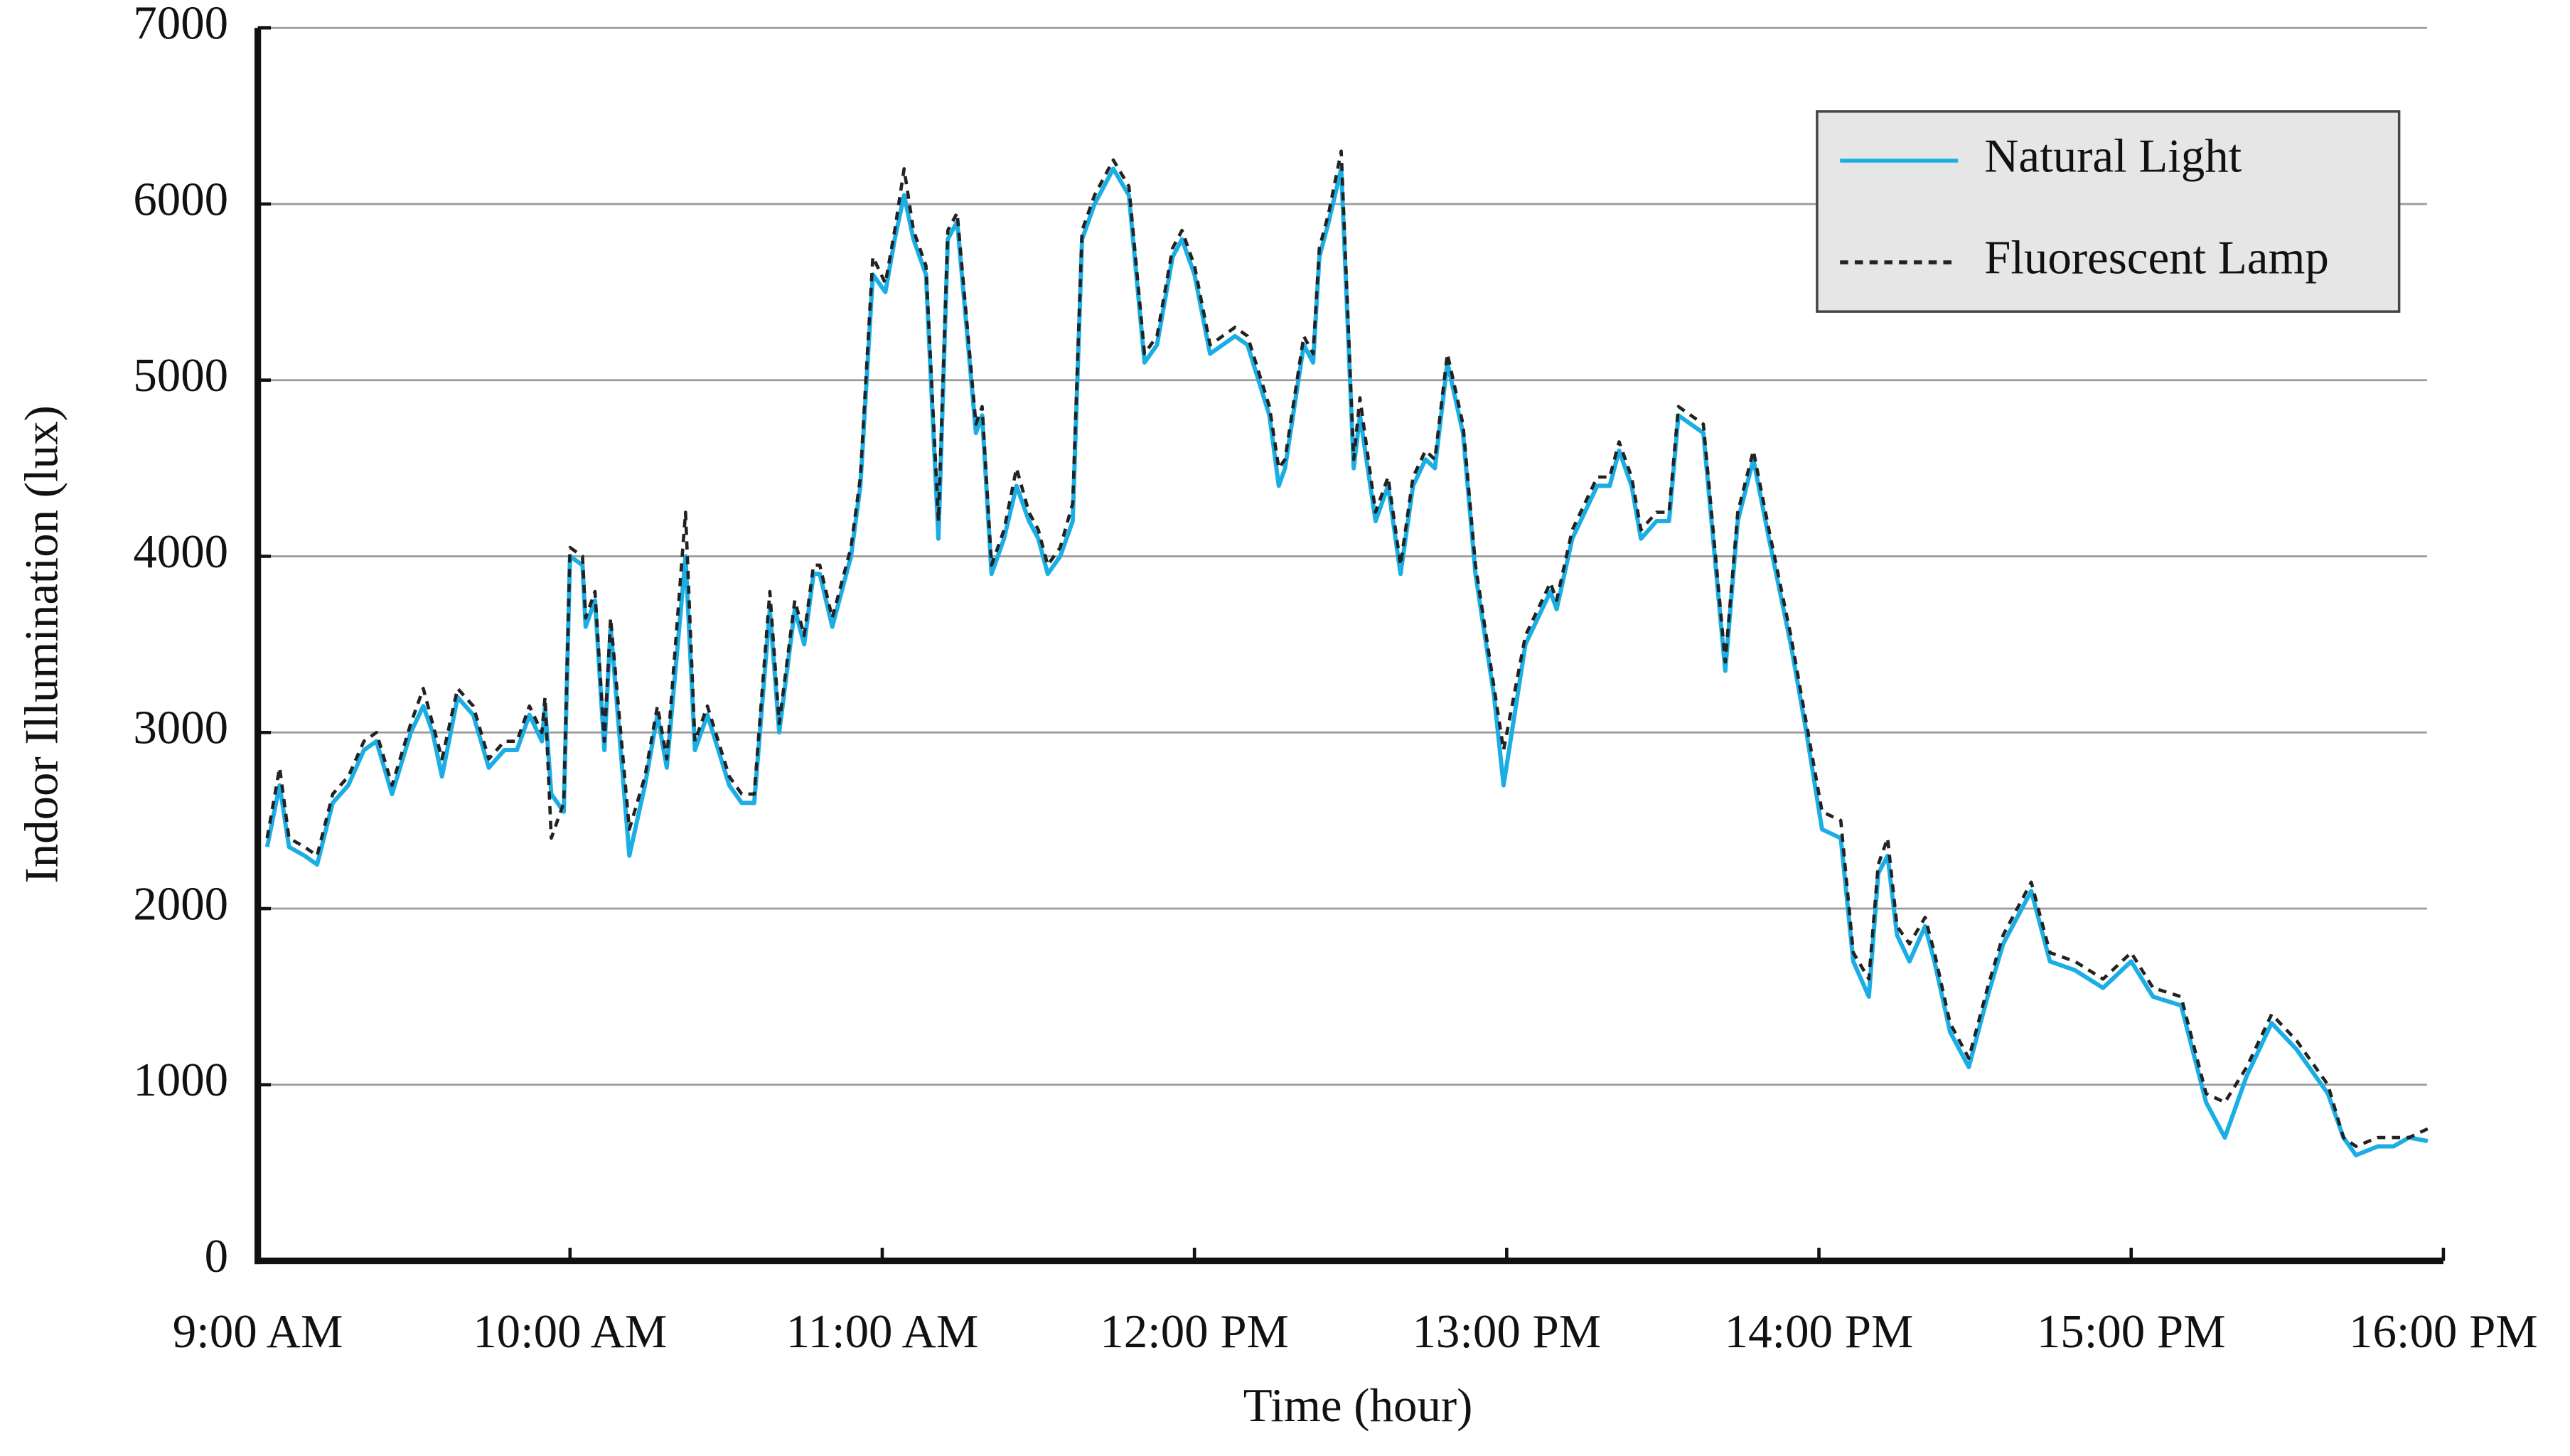 The width and height of the screenshot is (2570, 1456). Describe the element at coordinates (181, 1080) in the screenshot. I see `y-tick-label: 1000` at that location.